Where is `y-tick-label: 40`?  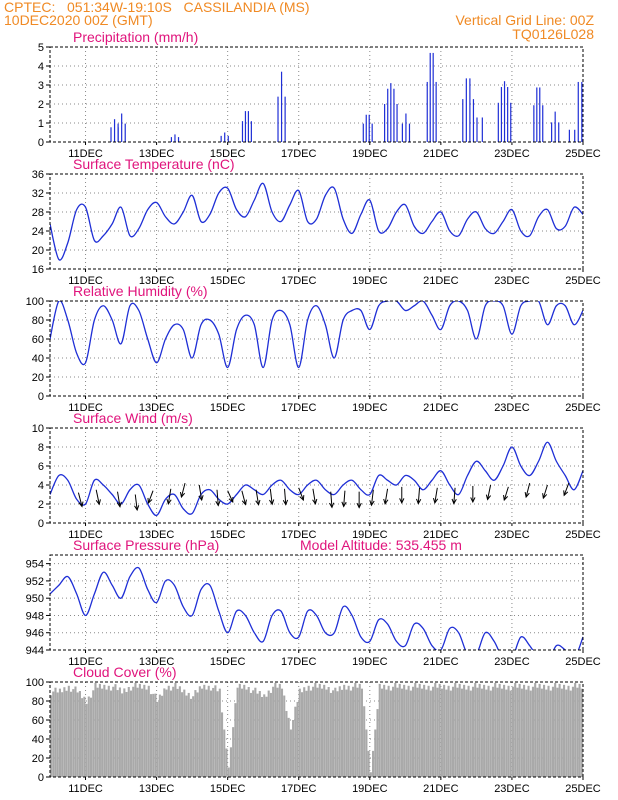
y-tick-label: 40 is located at coordinates (38, 359).